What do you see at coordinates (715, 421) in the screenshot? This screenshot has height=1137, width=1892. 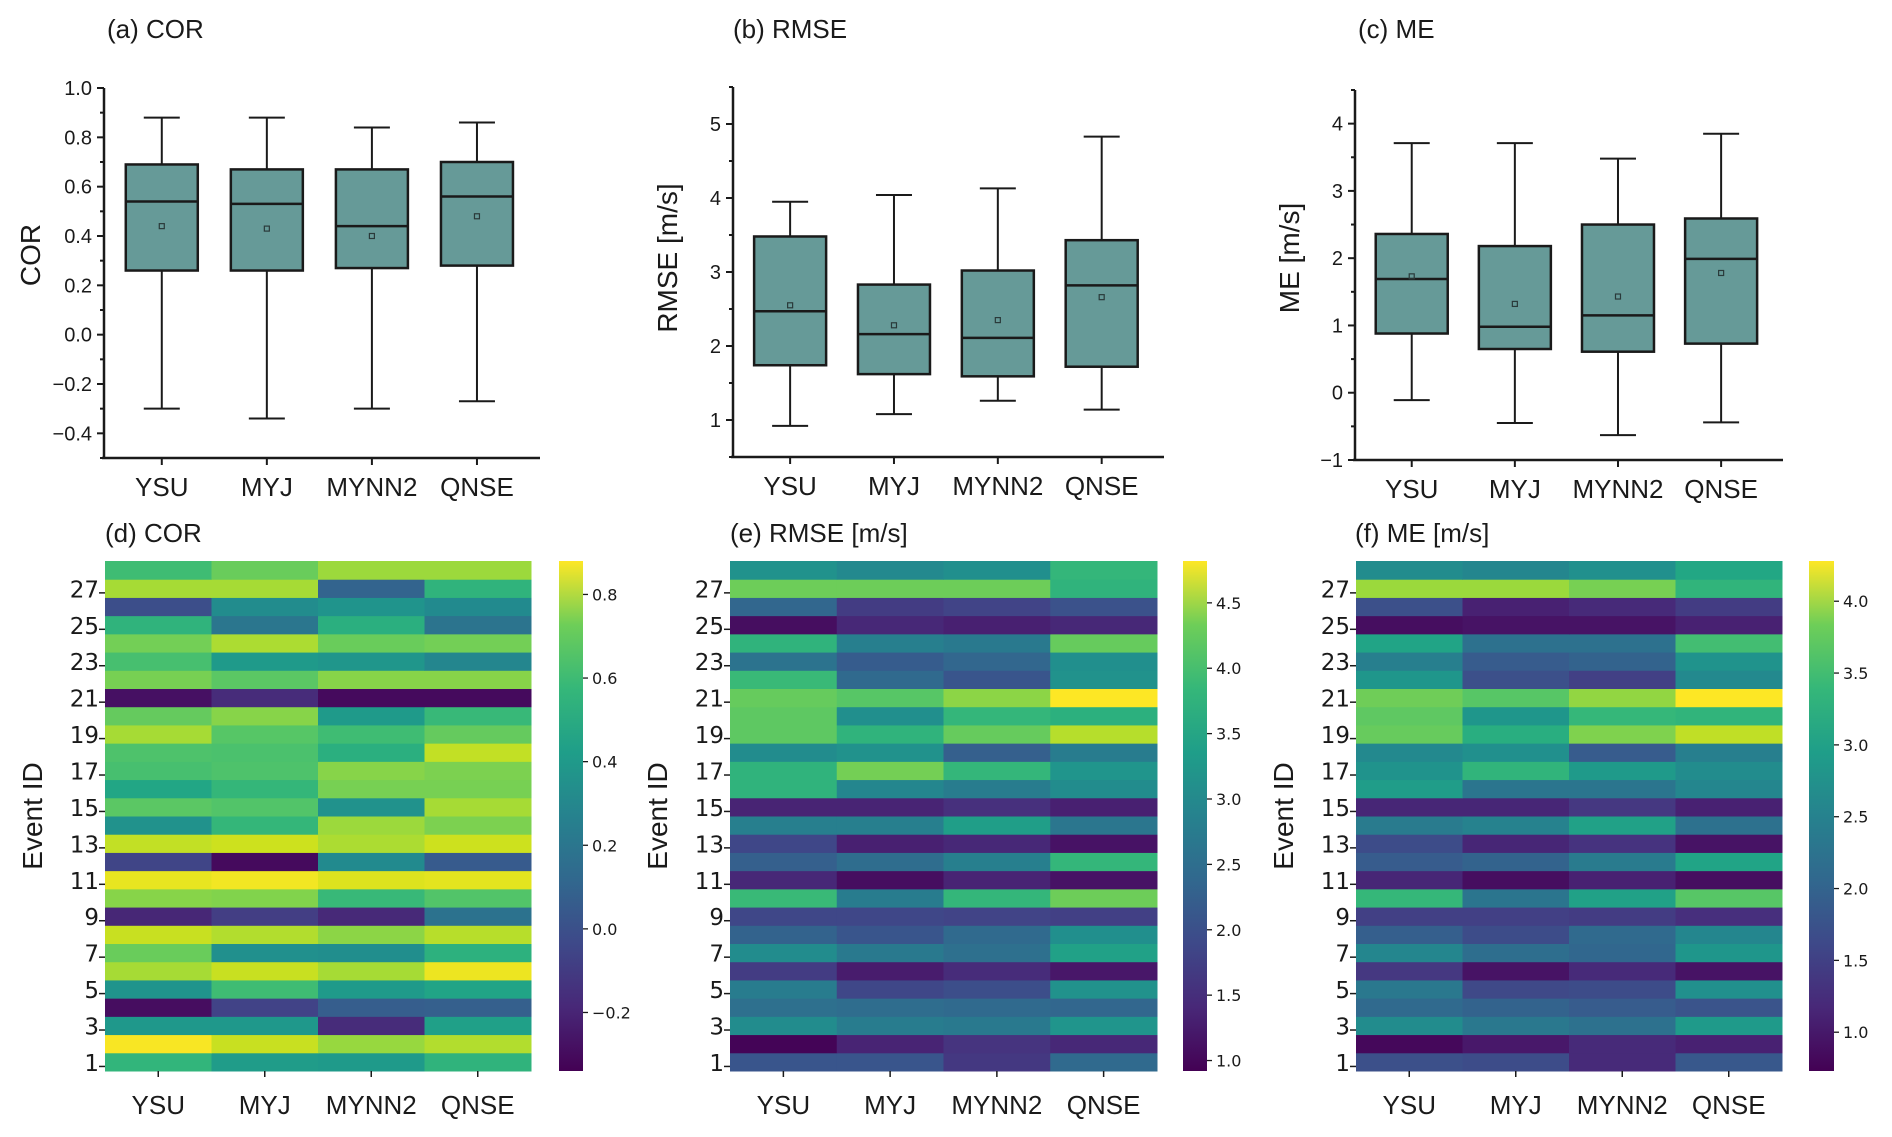 I see `y-tick-label: 1` at bounding box center [715, 421].